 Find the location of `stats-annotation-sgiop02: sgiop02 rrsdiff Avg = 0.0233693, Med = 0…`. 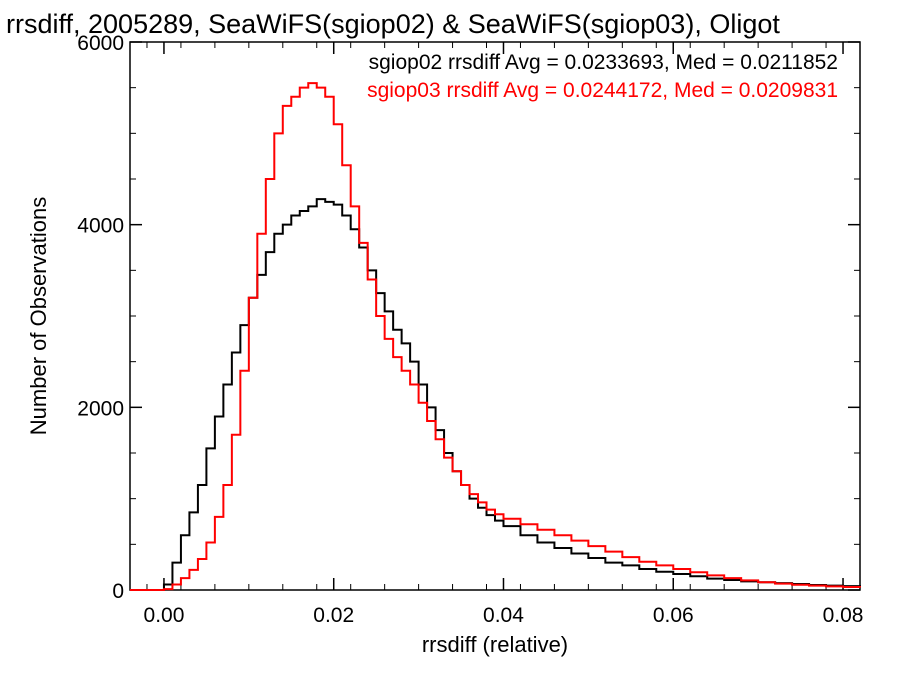

stats-annotation-sgiop02: sgiop02 rrsdiff Avg = 0.0233693, Med = 0… is located at coordinates (603, 62).